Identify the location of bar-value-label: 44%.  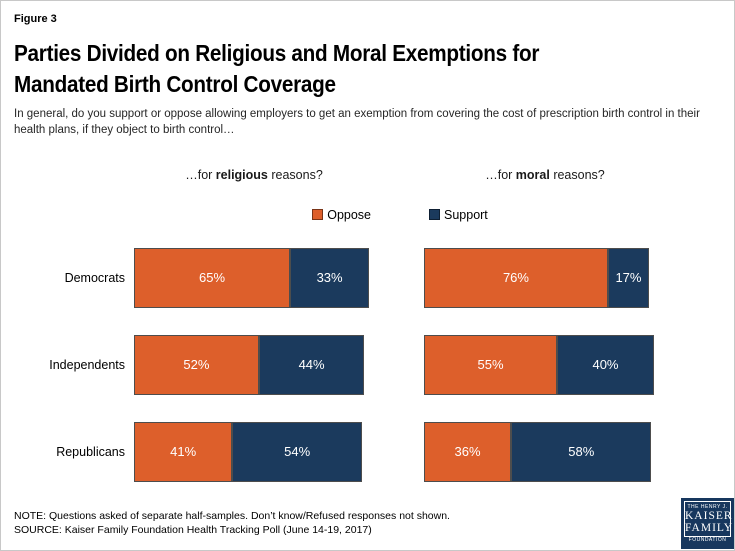
(311, 365).